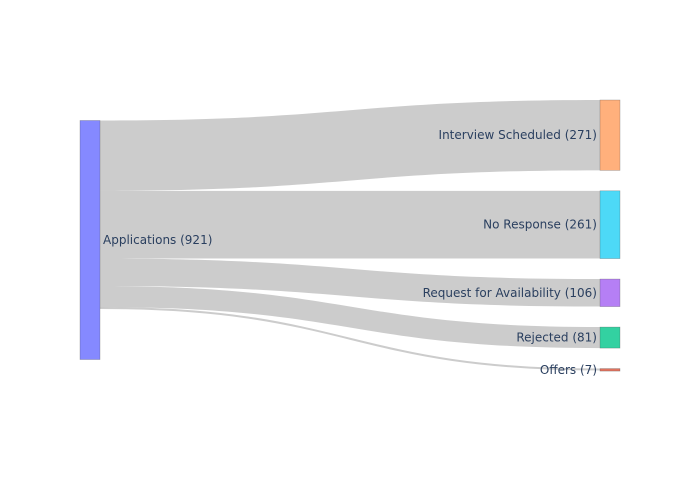 The image size is (700, 500). Describe the element at coordinates (610, 337) in the screenshot. I see `node-rejected` at that location.